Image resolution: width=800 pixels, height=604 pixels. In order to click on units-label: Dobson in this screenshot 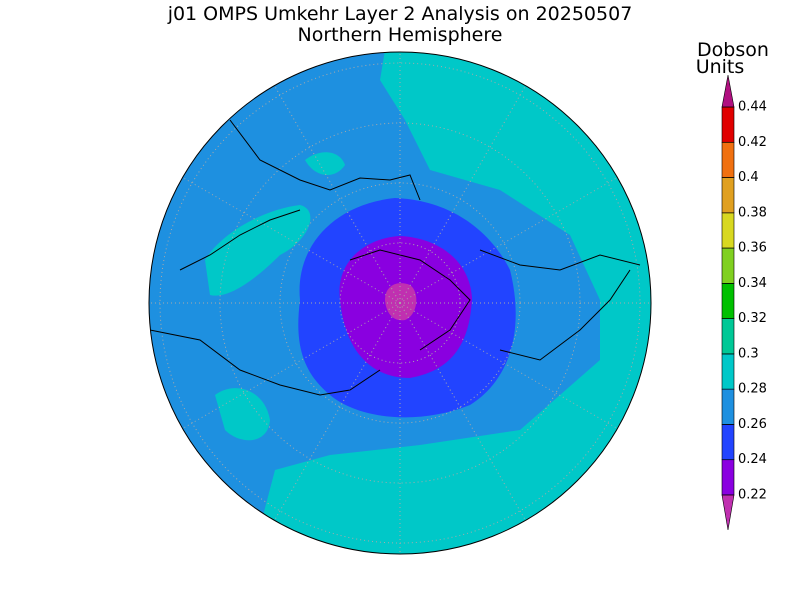, I will do `click(733, 50)`.